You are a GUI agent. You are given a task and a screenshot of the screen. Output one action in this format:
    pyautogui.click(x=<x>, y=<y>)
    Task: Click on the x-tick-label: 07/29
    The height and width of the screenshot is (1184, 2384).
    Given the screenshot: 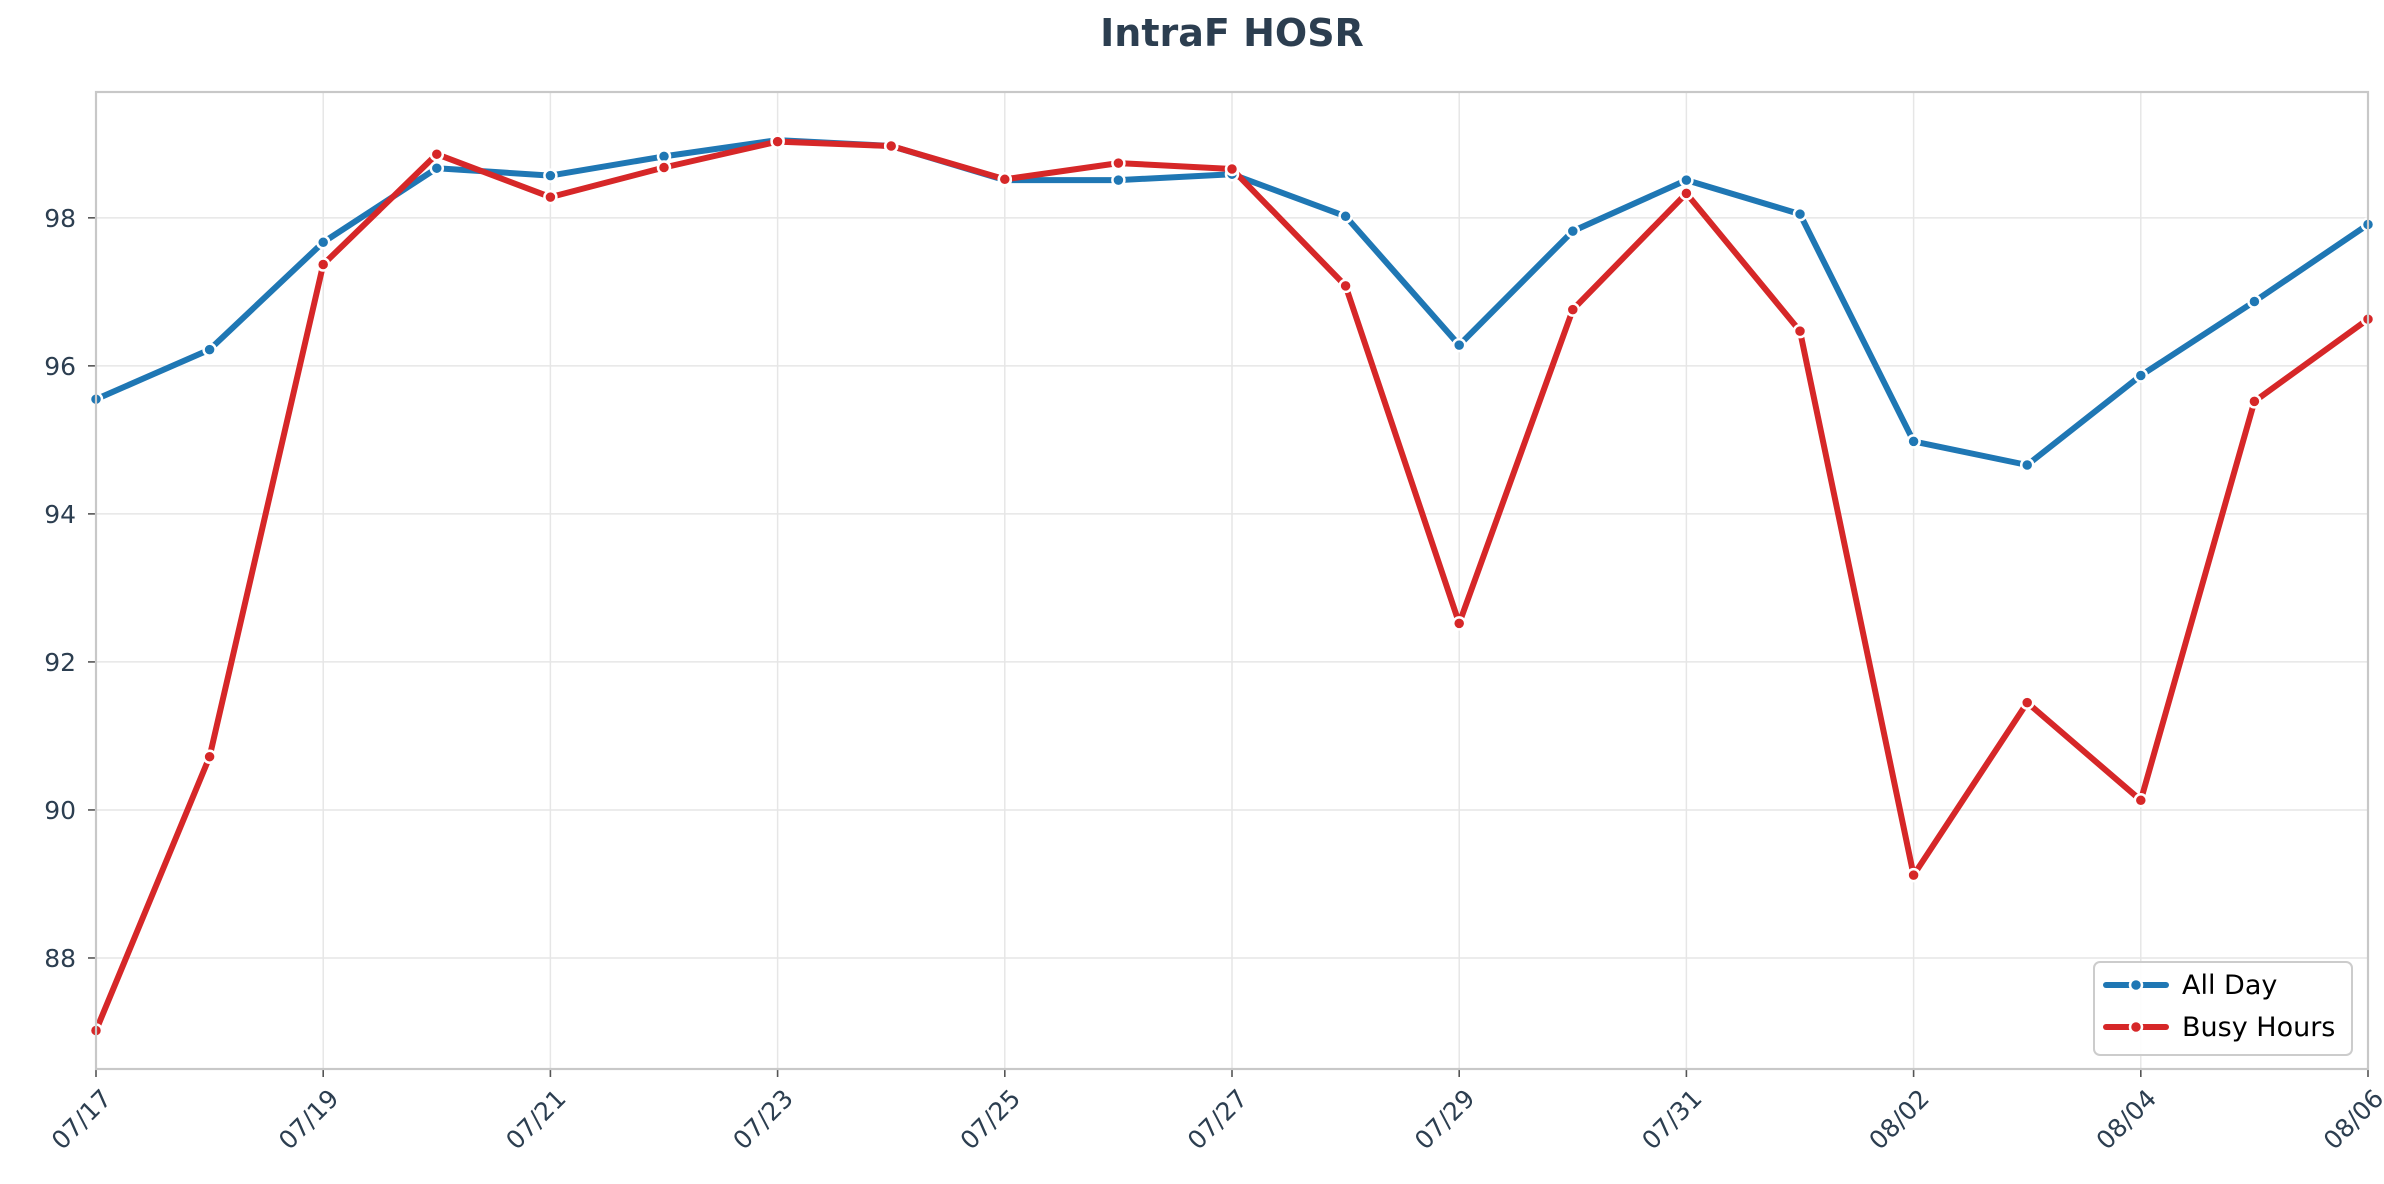 What is the action you would take?
    pyautogui.click(x=1444, y=1119)
    